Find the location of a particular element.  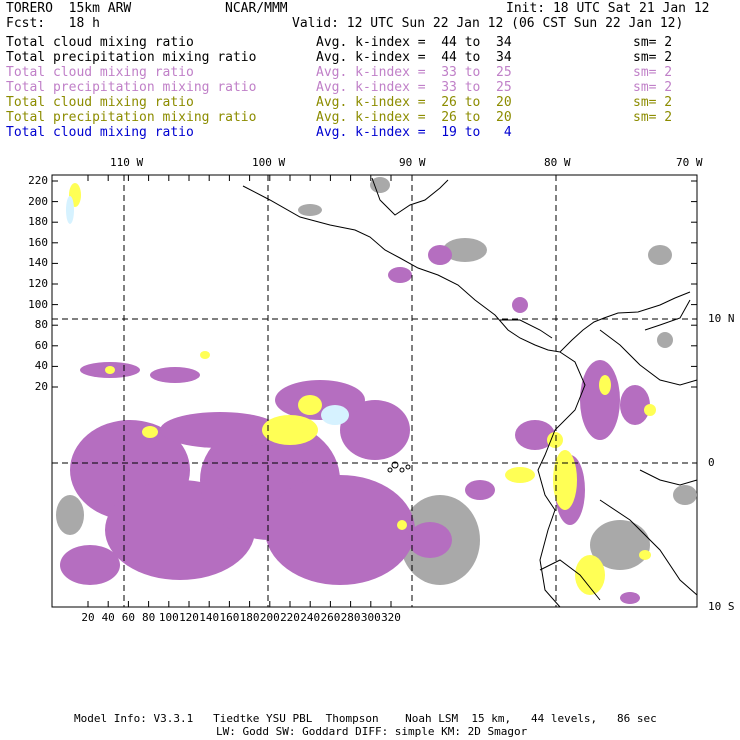

y-tick-label: 220 is located at coordinates (38, 180).